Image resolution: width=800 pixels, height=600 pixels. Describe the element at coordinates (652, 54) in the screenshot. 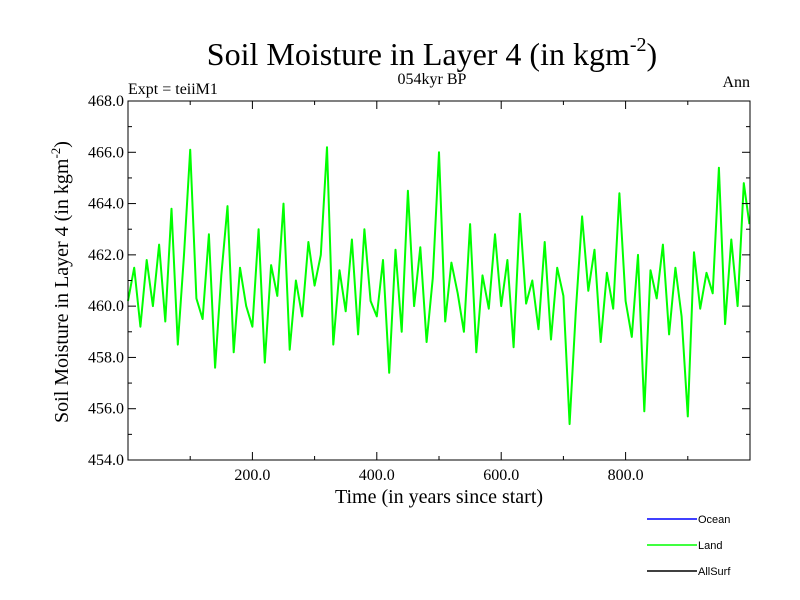

I see `chart-title-close: )` at that location.